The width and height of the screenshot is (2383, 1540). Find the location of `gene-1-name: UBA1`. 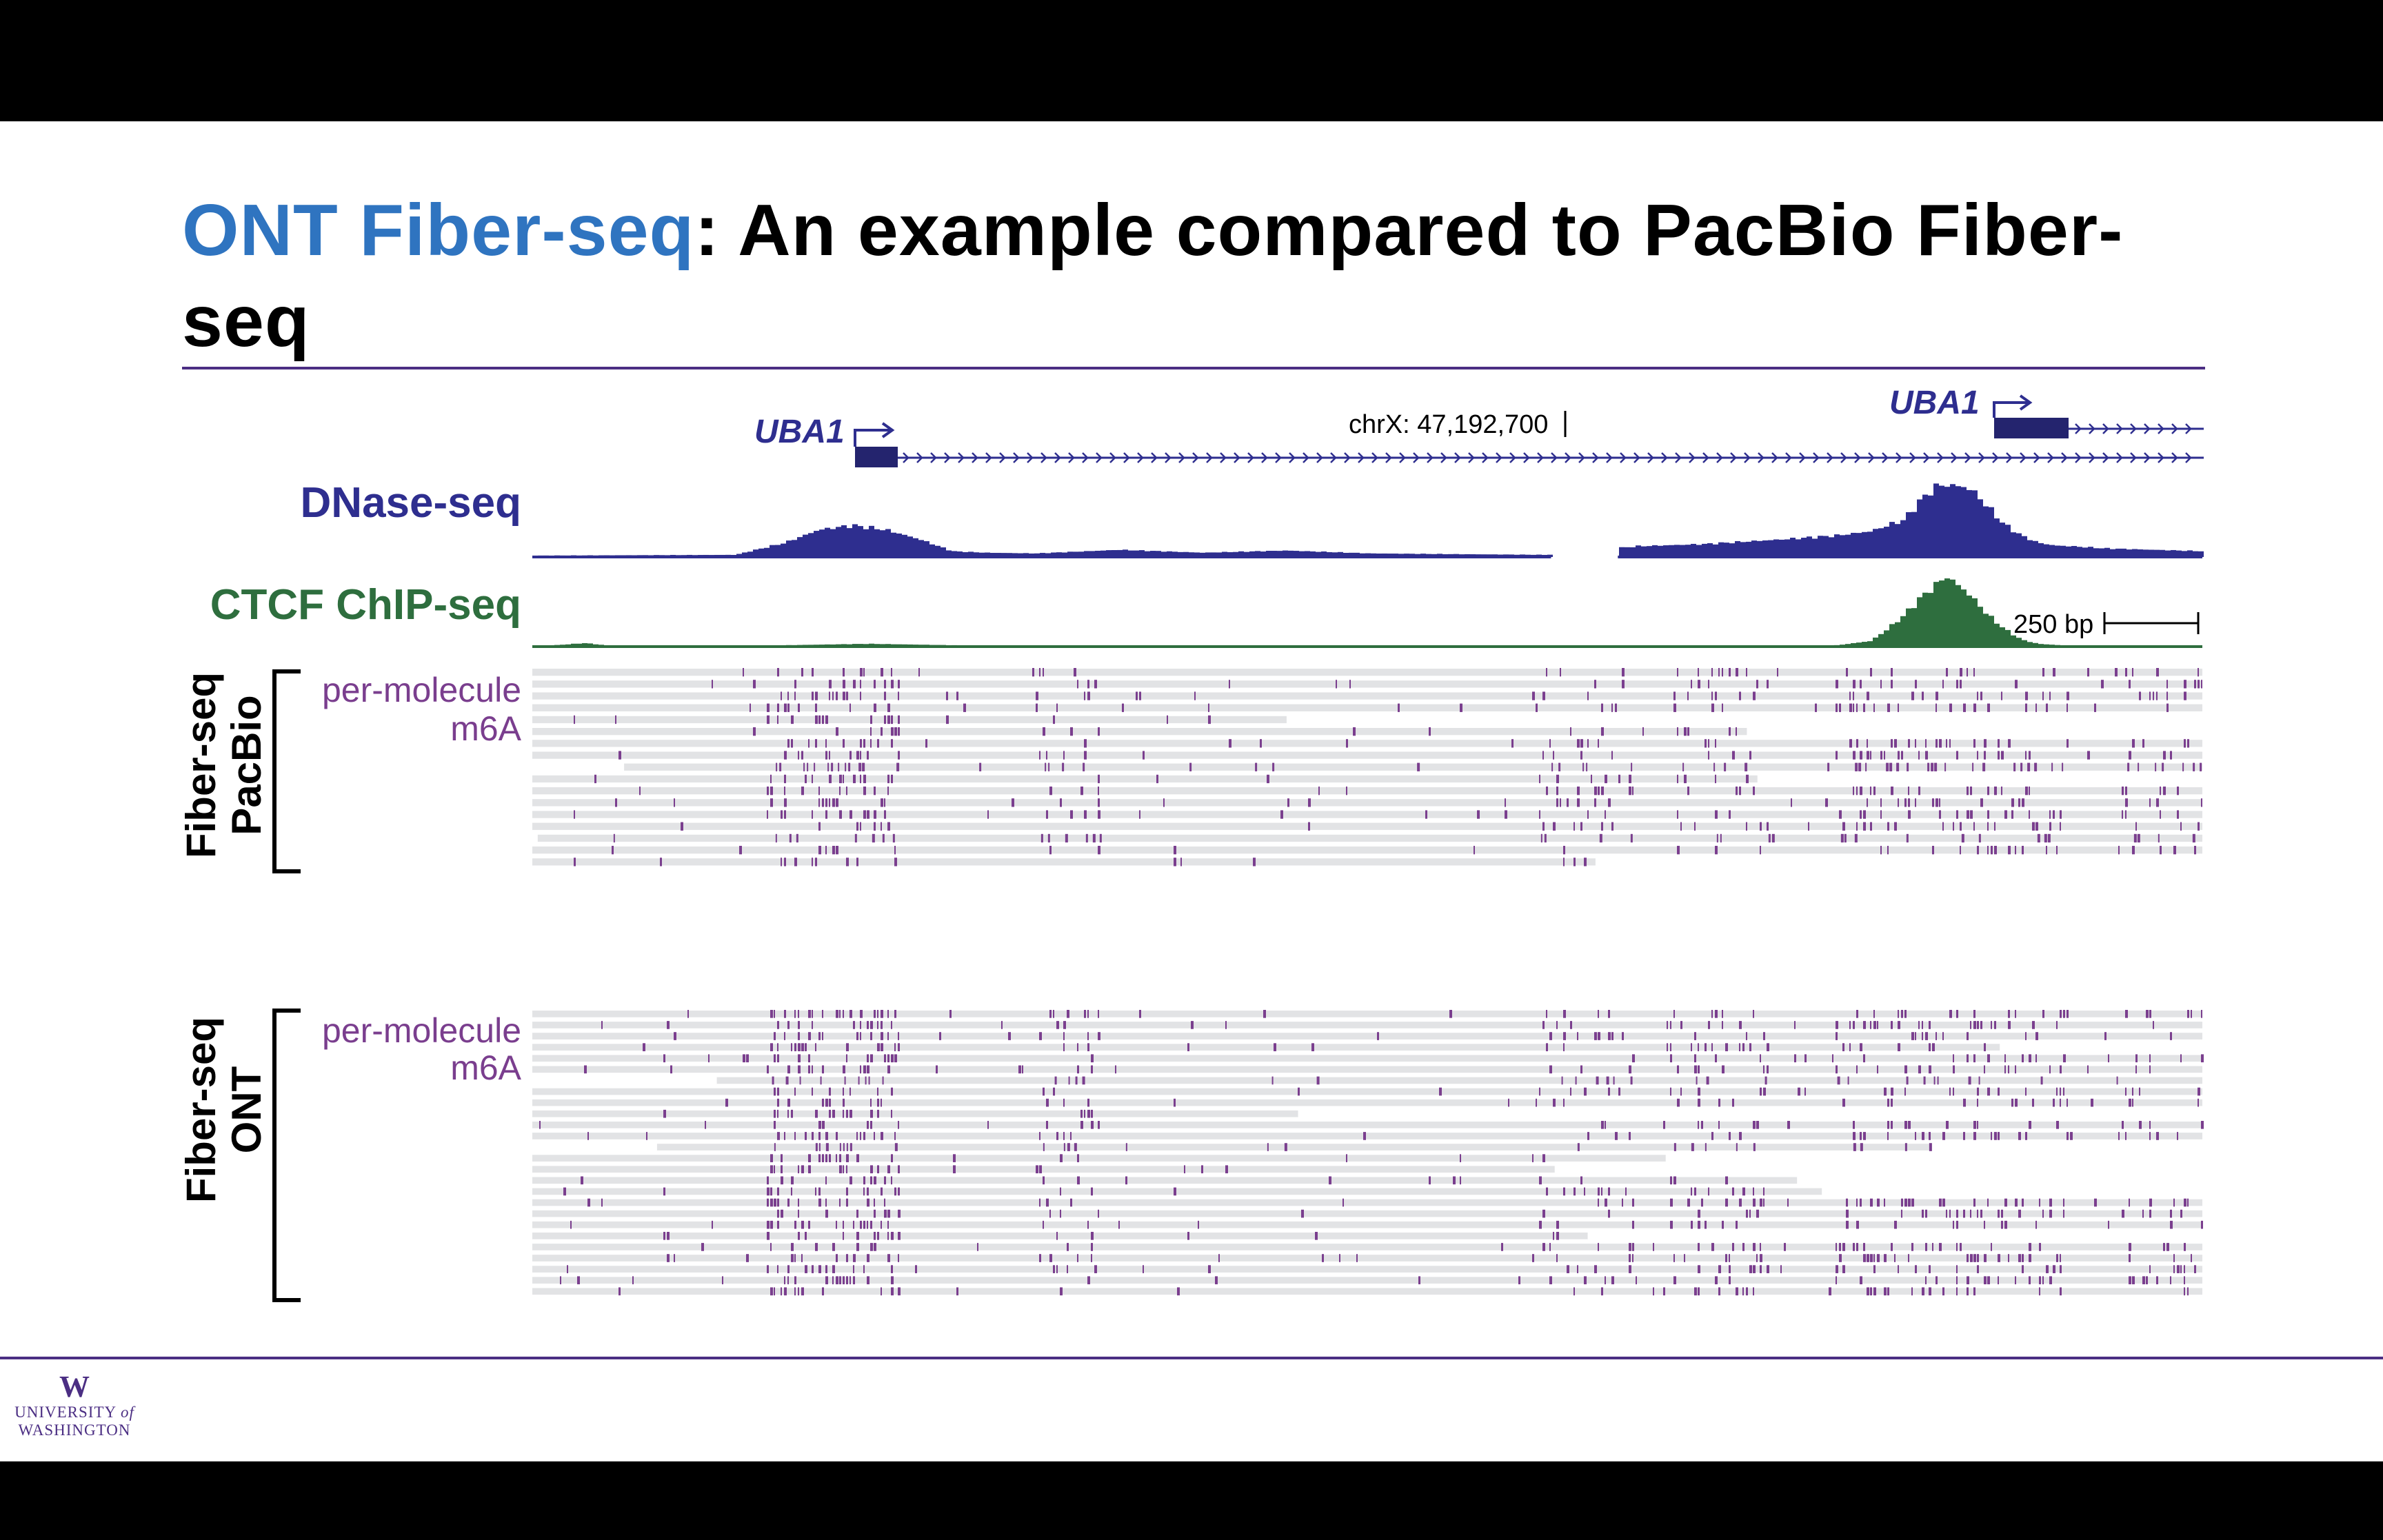

gene-1-name: UBA1 is located at coordinates (799, 432).